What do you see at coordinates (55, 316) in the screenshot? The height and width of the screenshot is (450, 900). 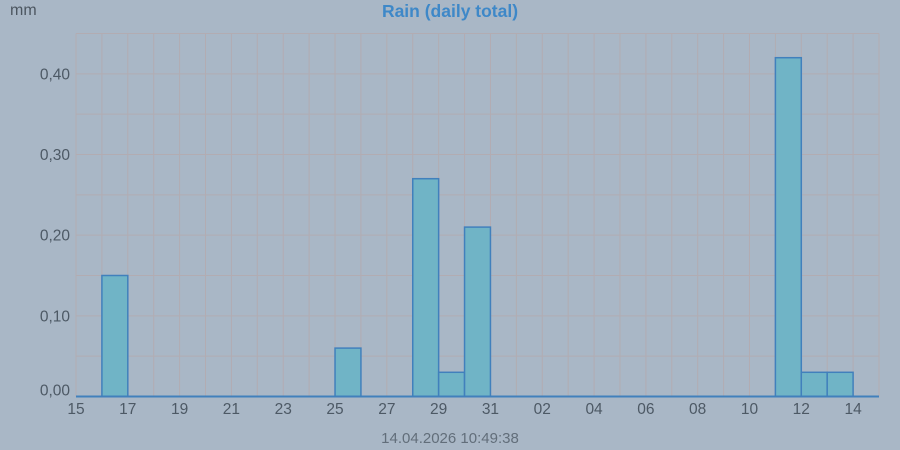 I see `y-tick-label: 0,10` at bounding box center [55, 316].